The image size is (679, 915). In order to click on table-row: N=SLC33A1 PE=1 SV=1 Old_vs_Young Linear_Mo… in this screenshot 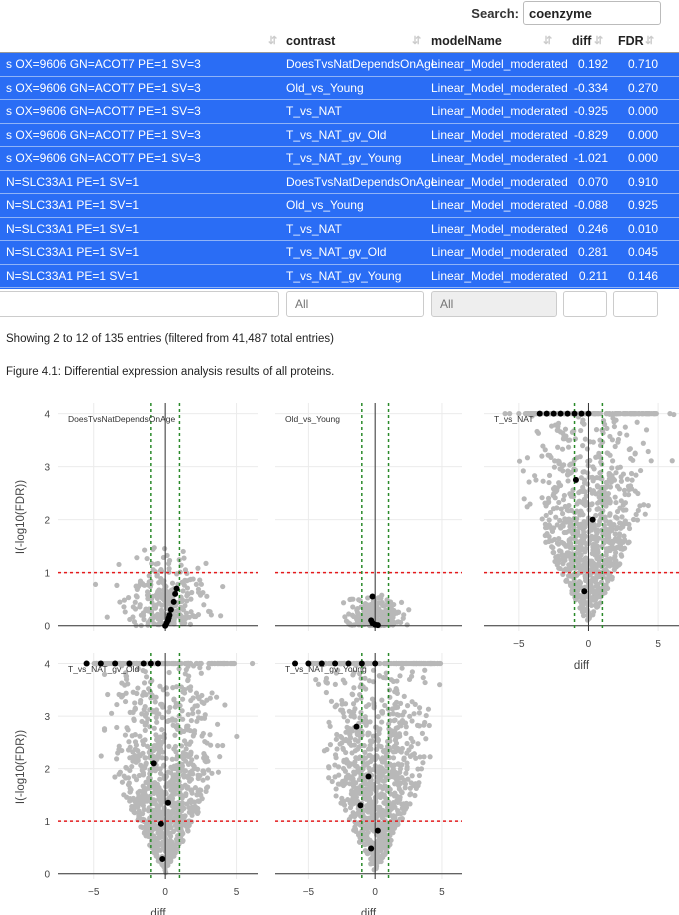, I will do `click(339, 206)`.